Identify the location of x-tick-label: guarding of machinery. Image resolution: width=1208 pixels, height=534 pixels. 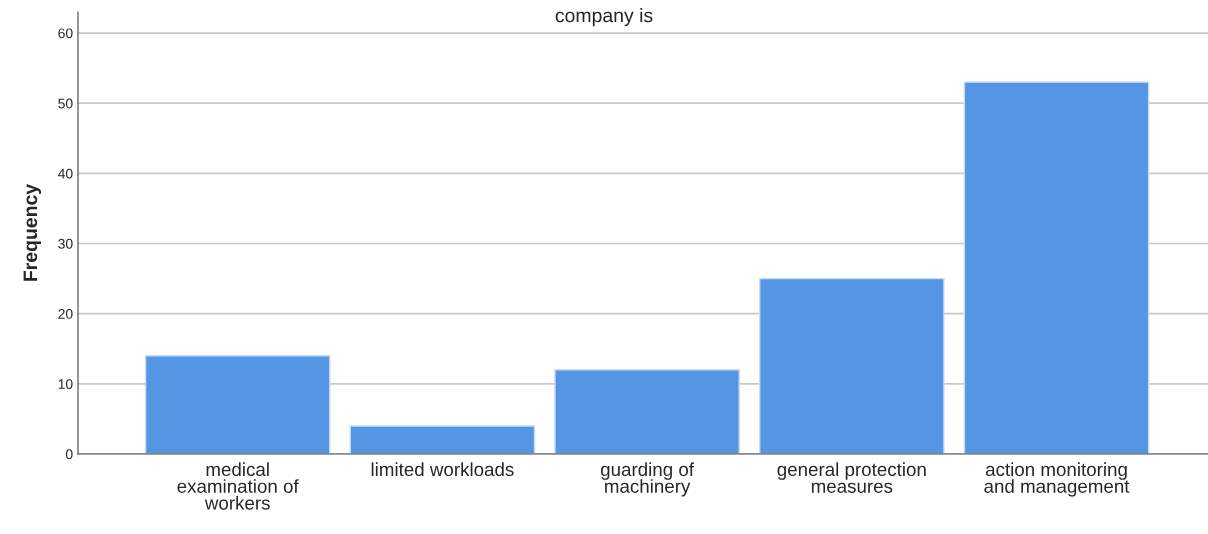
(647, 479).